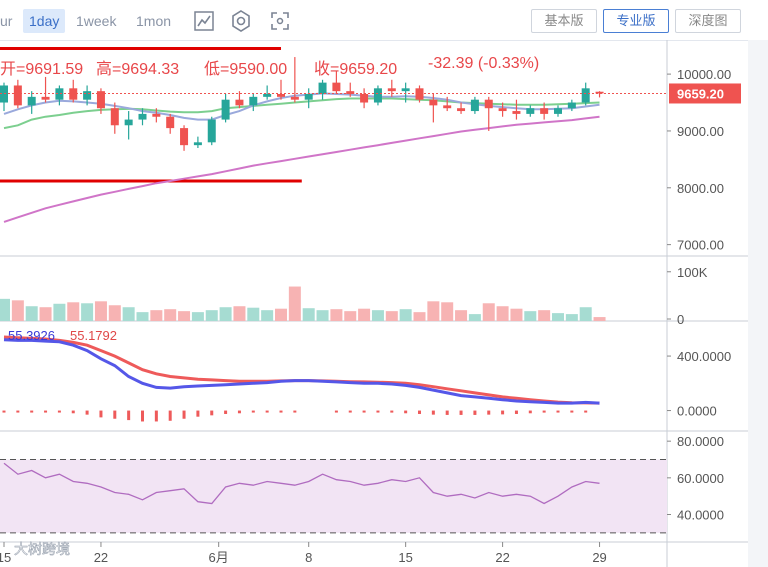  I want to click on toolbar: ur 1day 1week 1mon 基本版 专业版 深度图, so click(384, 20).